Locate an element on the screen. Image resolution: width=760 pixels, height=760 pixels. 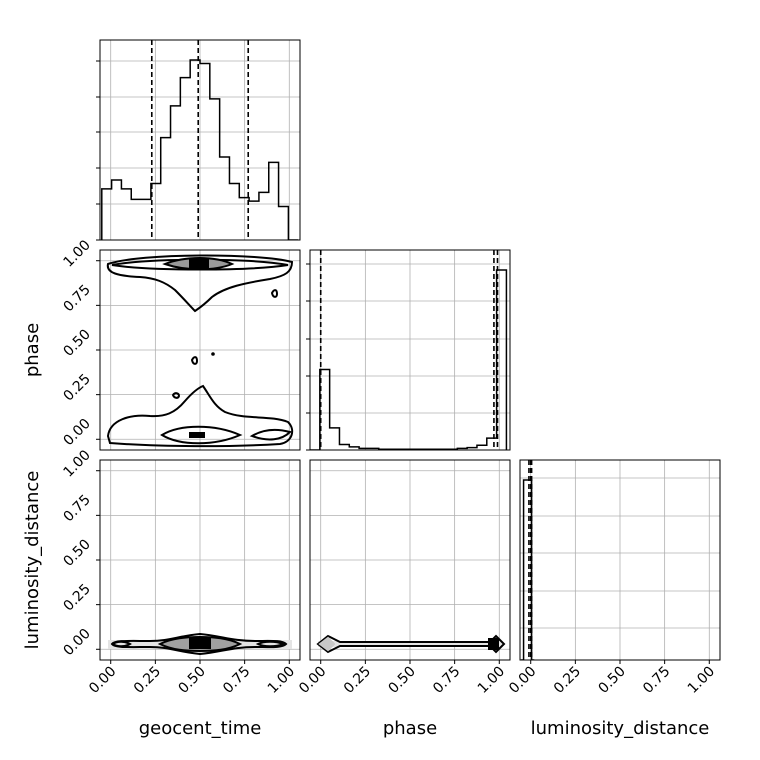
contour-dot is located at coordinates (213, 354).